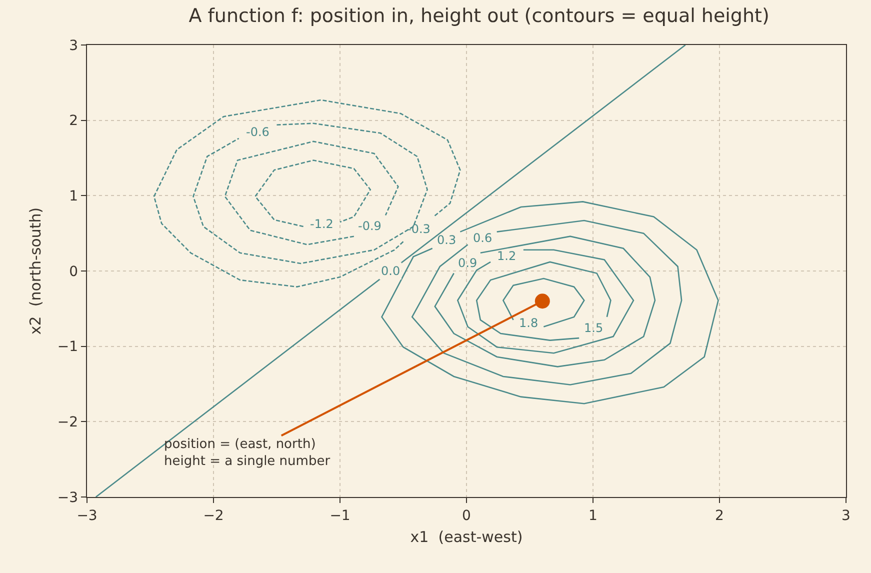  I want to click on series-label: 0.3, so click(446, 240).